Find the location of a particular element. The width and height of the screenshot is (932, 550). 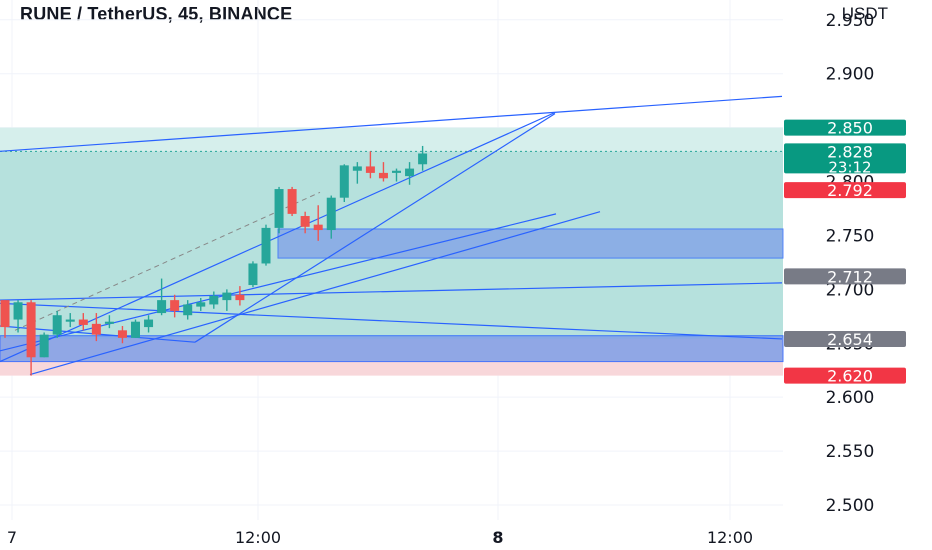

price-badge: 2.850 is located at coordinates (845, 128).